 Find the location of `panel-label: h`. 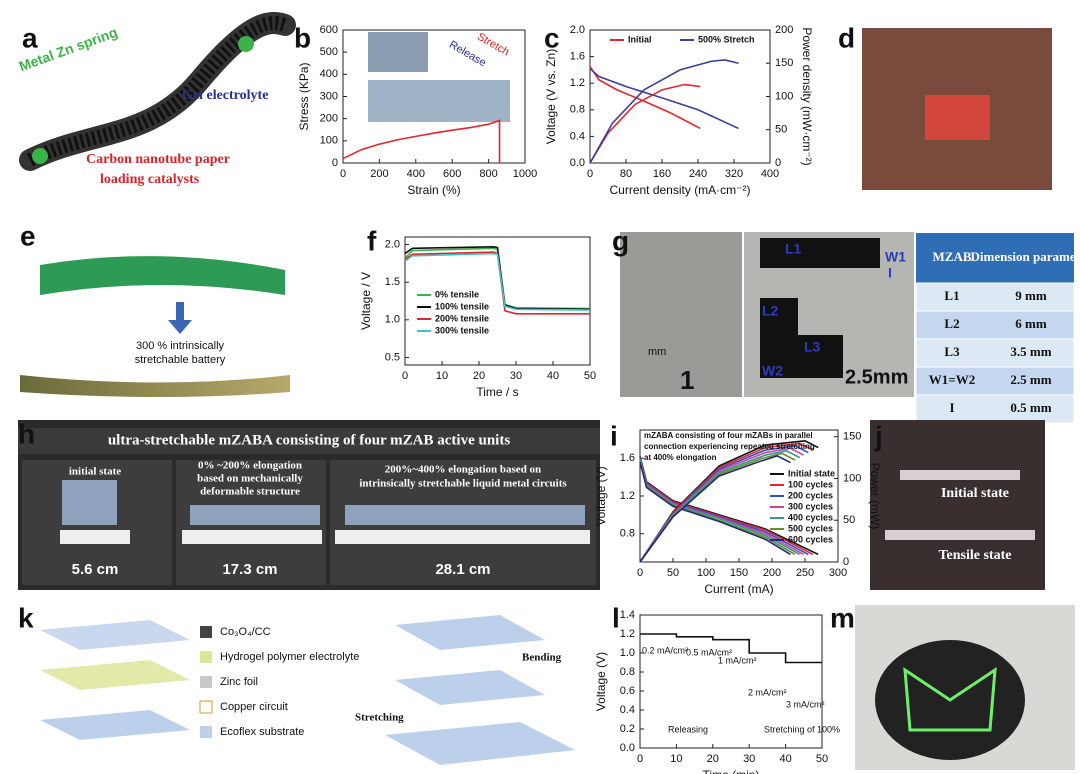

panel-label: h is located at coordinates (26, 433).